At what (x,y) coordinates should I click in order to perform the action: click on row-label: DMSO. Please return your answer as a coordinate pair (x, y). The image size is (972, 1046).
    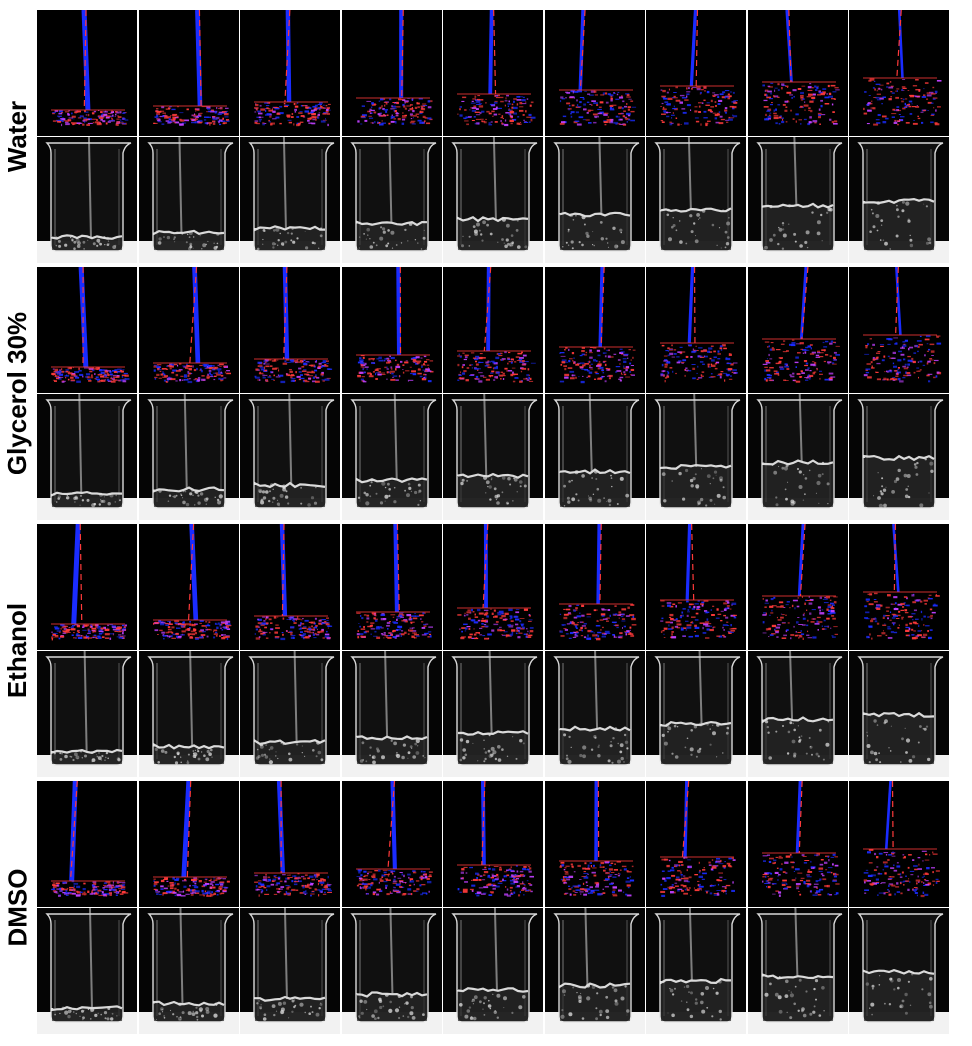
    Looking at the image, I should click on (18, 907).